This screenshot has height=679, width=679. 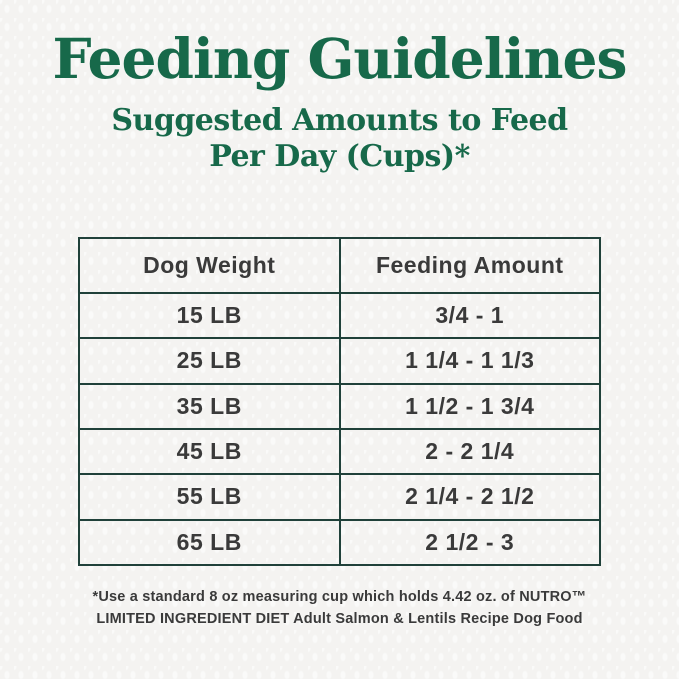 What do you see at coordinates (339, 120) in the screenshot?
I see `subtitle-line-1: Suggested Amounts to Feed` at bounding box center [339, 120].